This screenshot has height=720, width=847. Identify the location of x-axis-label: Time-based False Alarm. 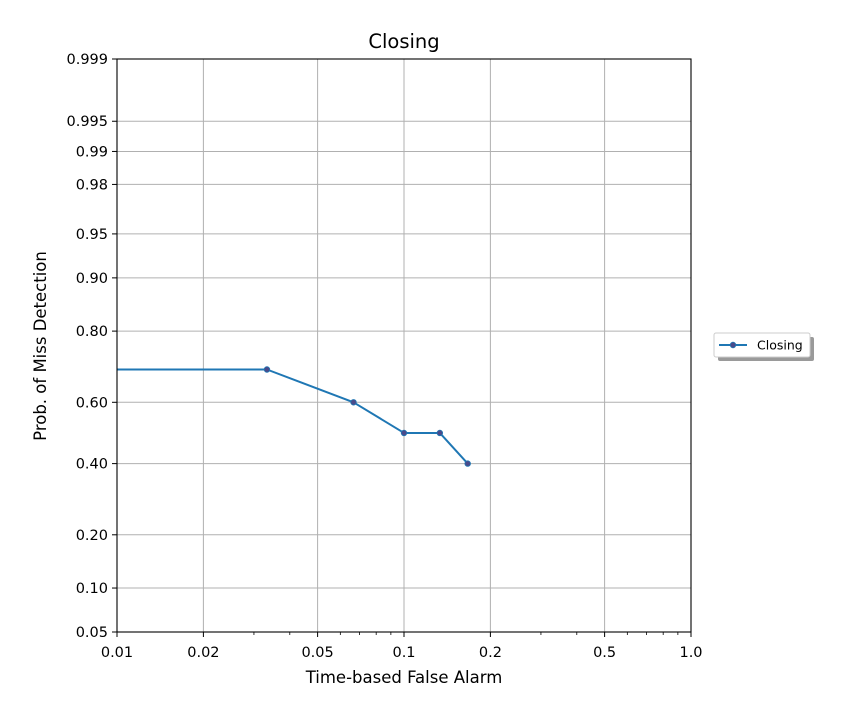
(404, 677).